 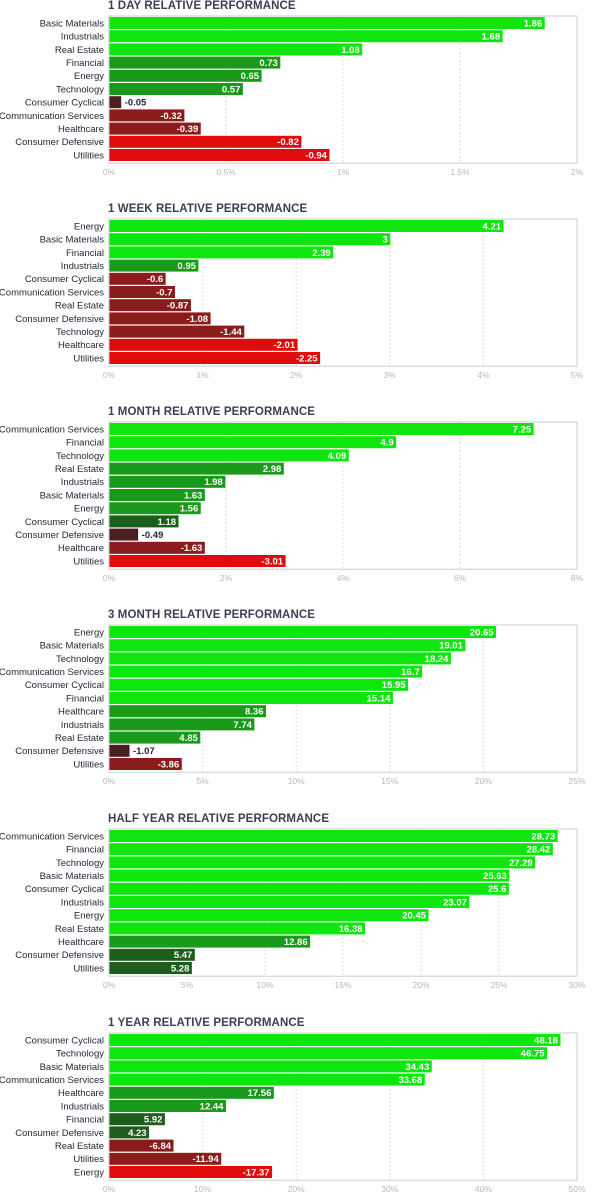 What do you see at coordinates (189, 509) in the screenshot?
I see `value-label: 1.56` at bounding box center [189, 509].